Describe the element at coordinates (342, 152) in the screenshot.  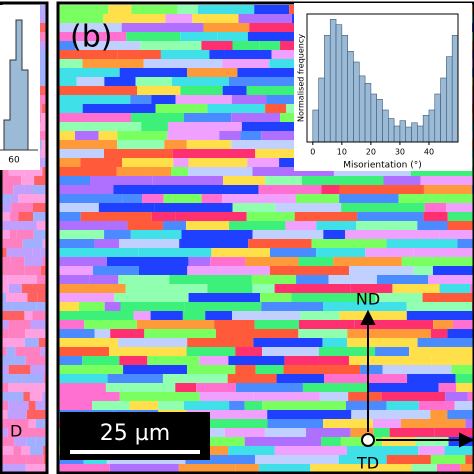
I see `x-tick-label: 10` at that location.